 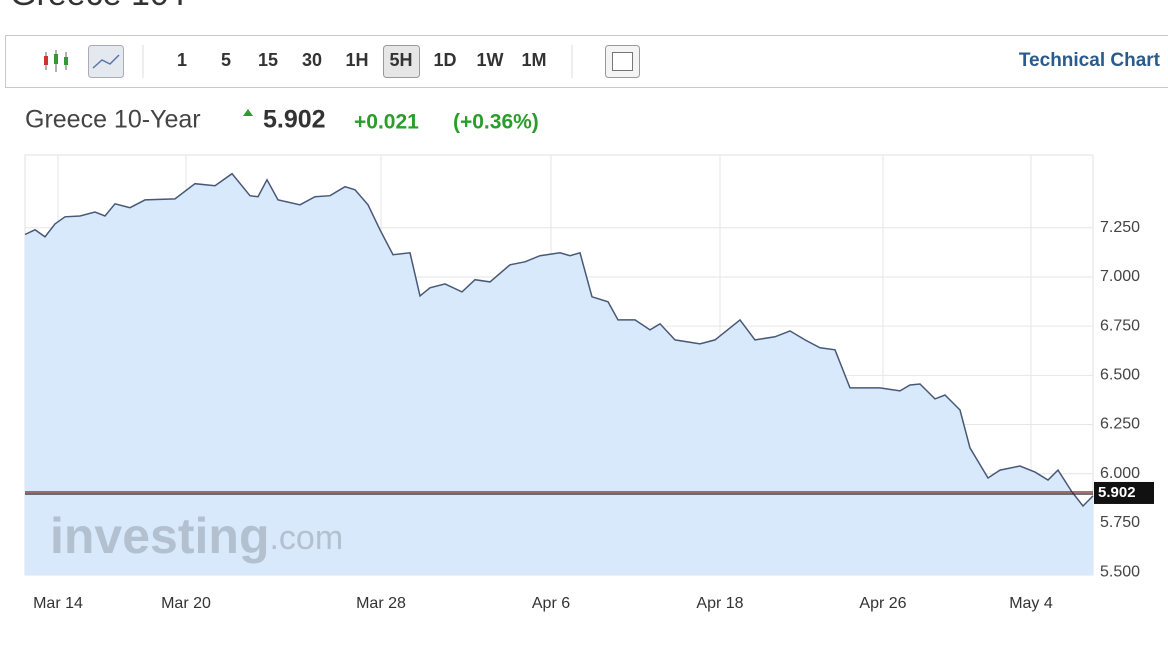 What do you see at coordinates (551, 603) in the screenshot?
I see `x-tick-label: Apr 6` at bounding box center [551, 603].